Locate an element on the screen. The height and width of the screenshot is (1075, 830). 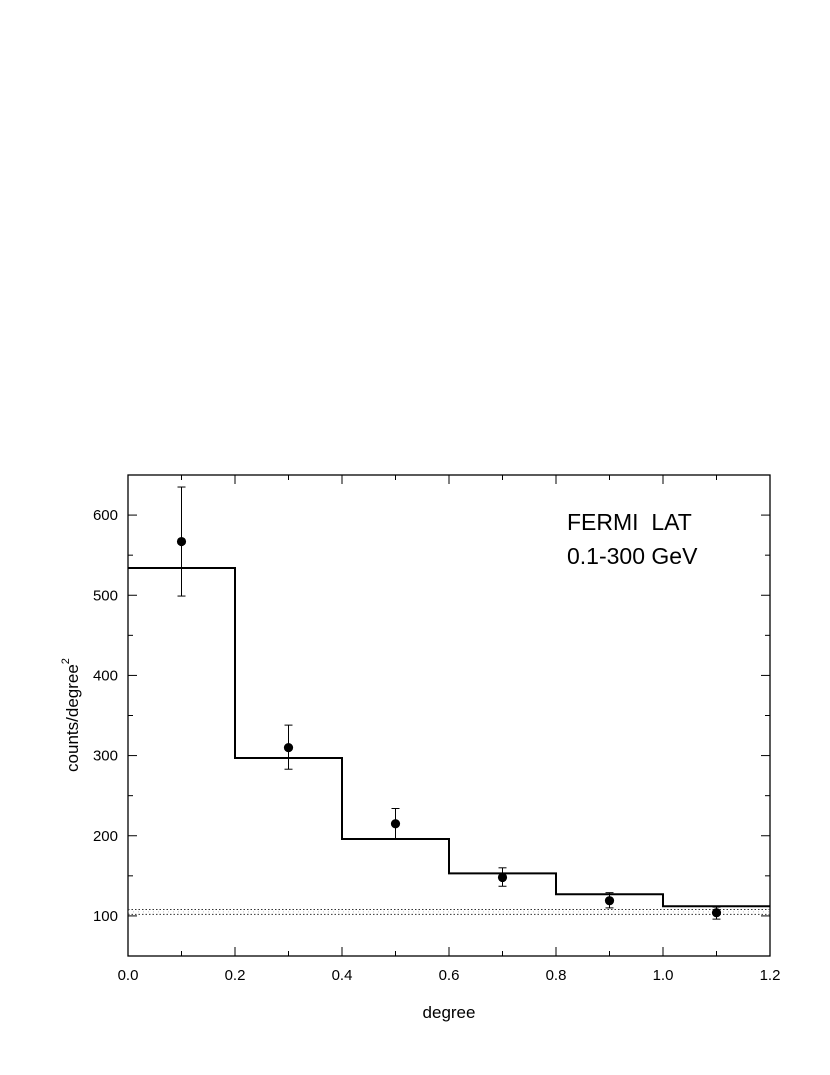
x-tick-label: 0.6 is located at coordinates (449, 975).